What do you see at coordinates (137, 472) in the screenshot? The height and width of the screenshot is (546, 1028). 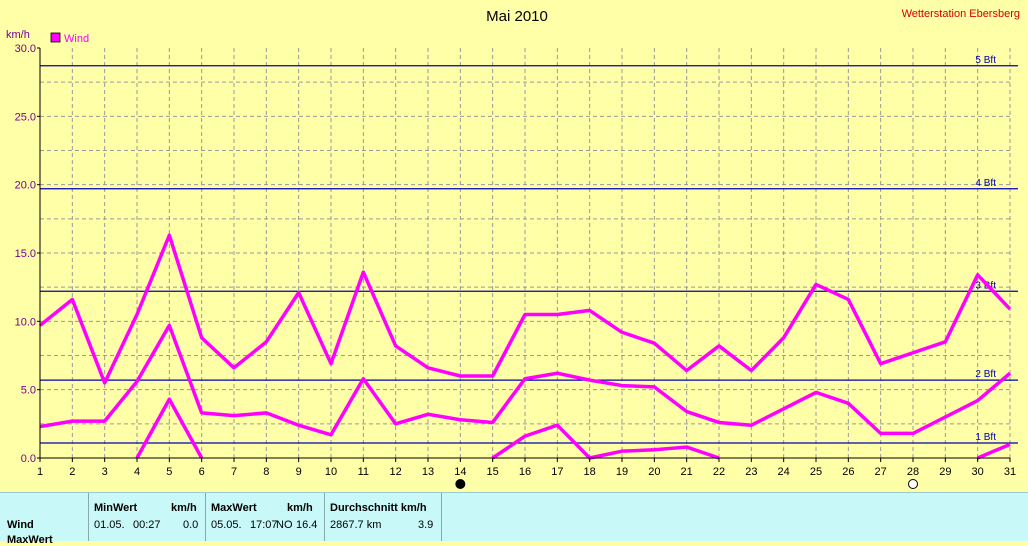 I see `x-tick-label: 4` at bounding box center [137, 472].